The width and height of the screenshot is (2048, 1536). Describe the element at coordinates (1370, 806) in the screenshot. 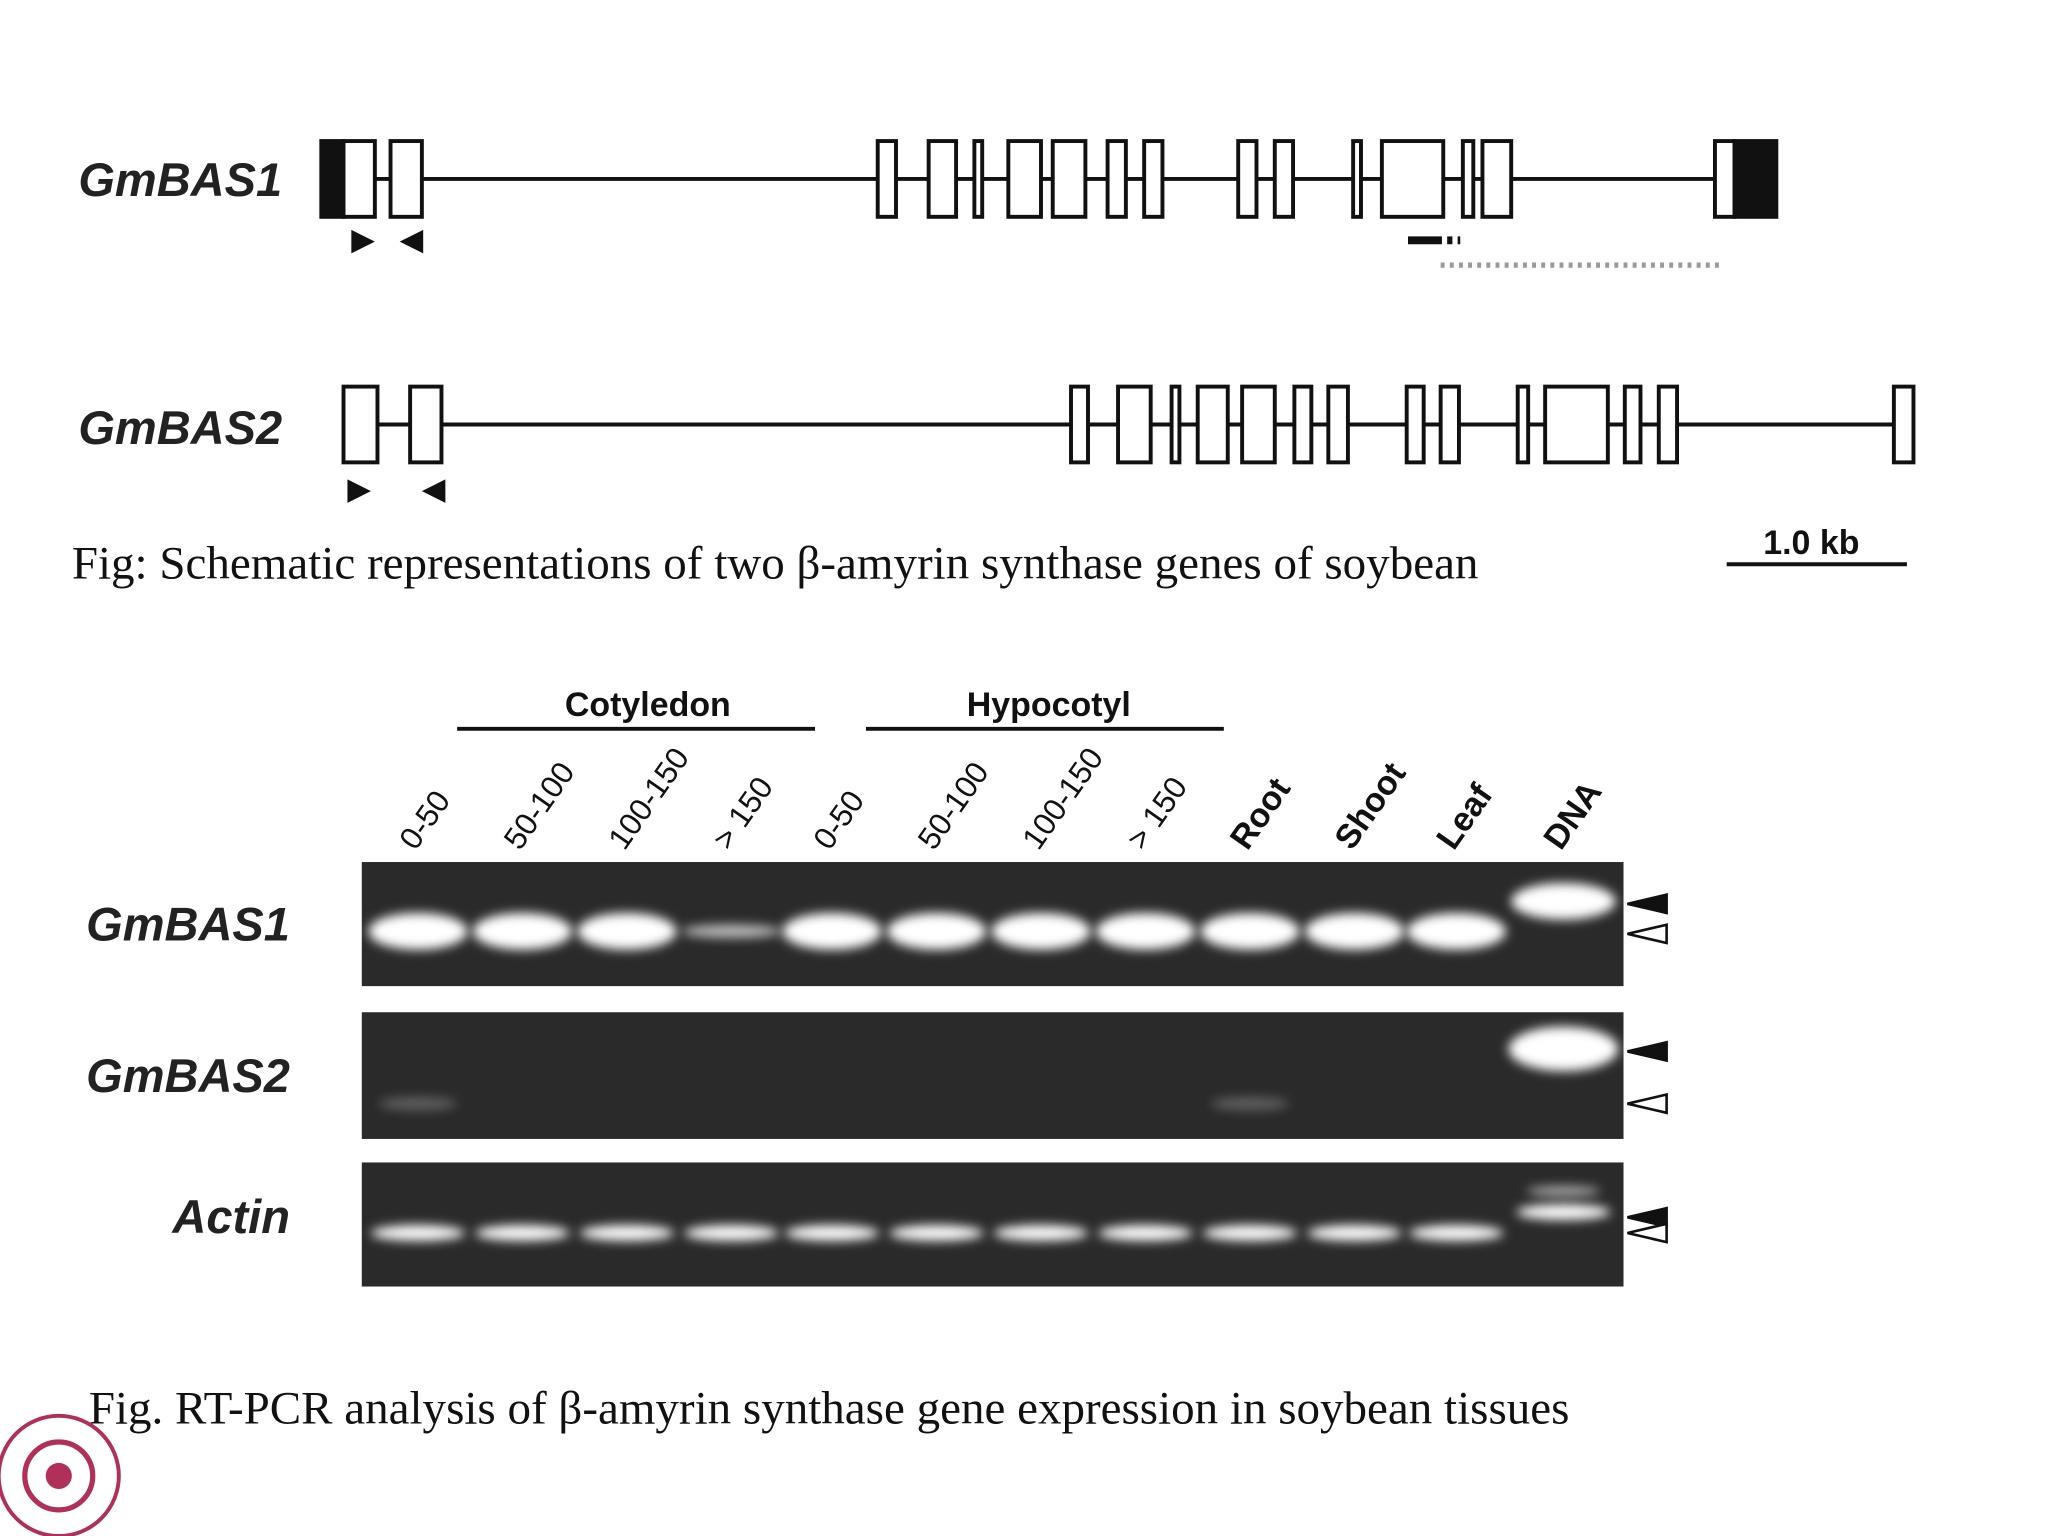

I see `lane-label: Shoot` at that location.